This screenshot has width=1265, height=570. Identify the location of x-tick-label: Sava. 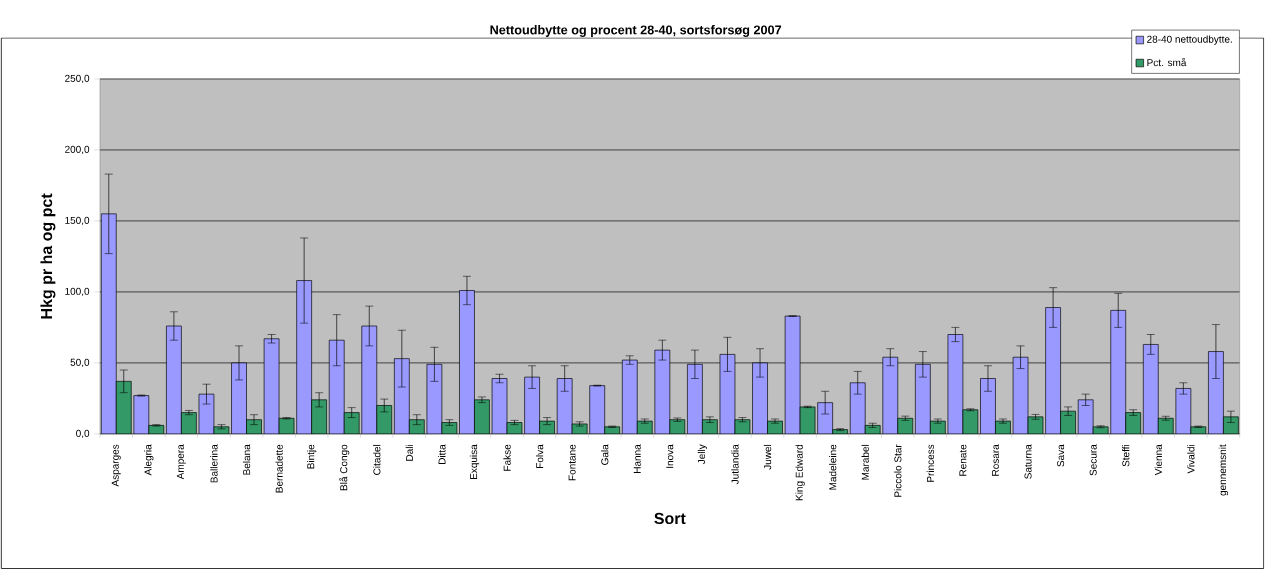
(1061, 455).